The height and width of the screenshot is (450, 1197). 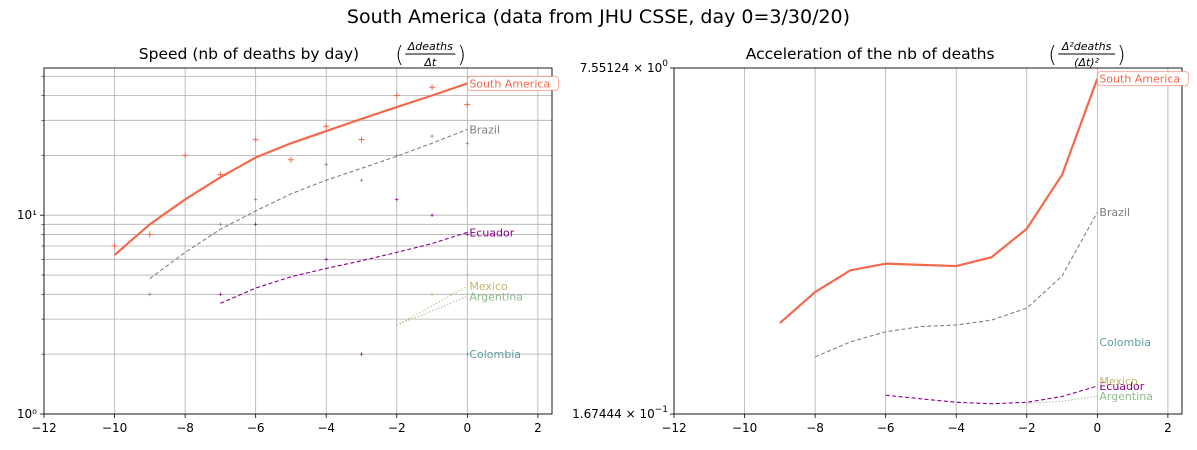 I want to click on accel-label-box-south-america, so click(x=1142, y=79).